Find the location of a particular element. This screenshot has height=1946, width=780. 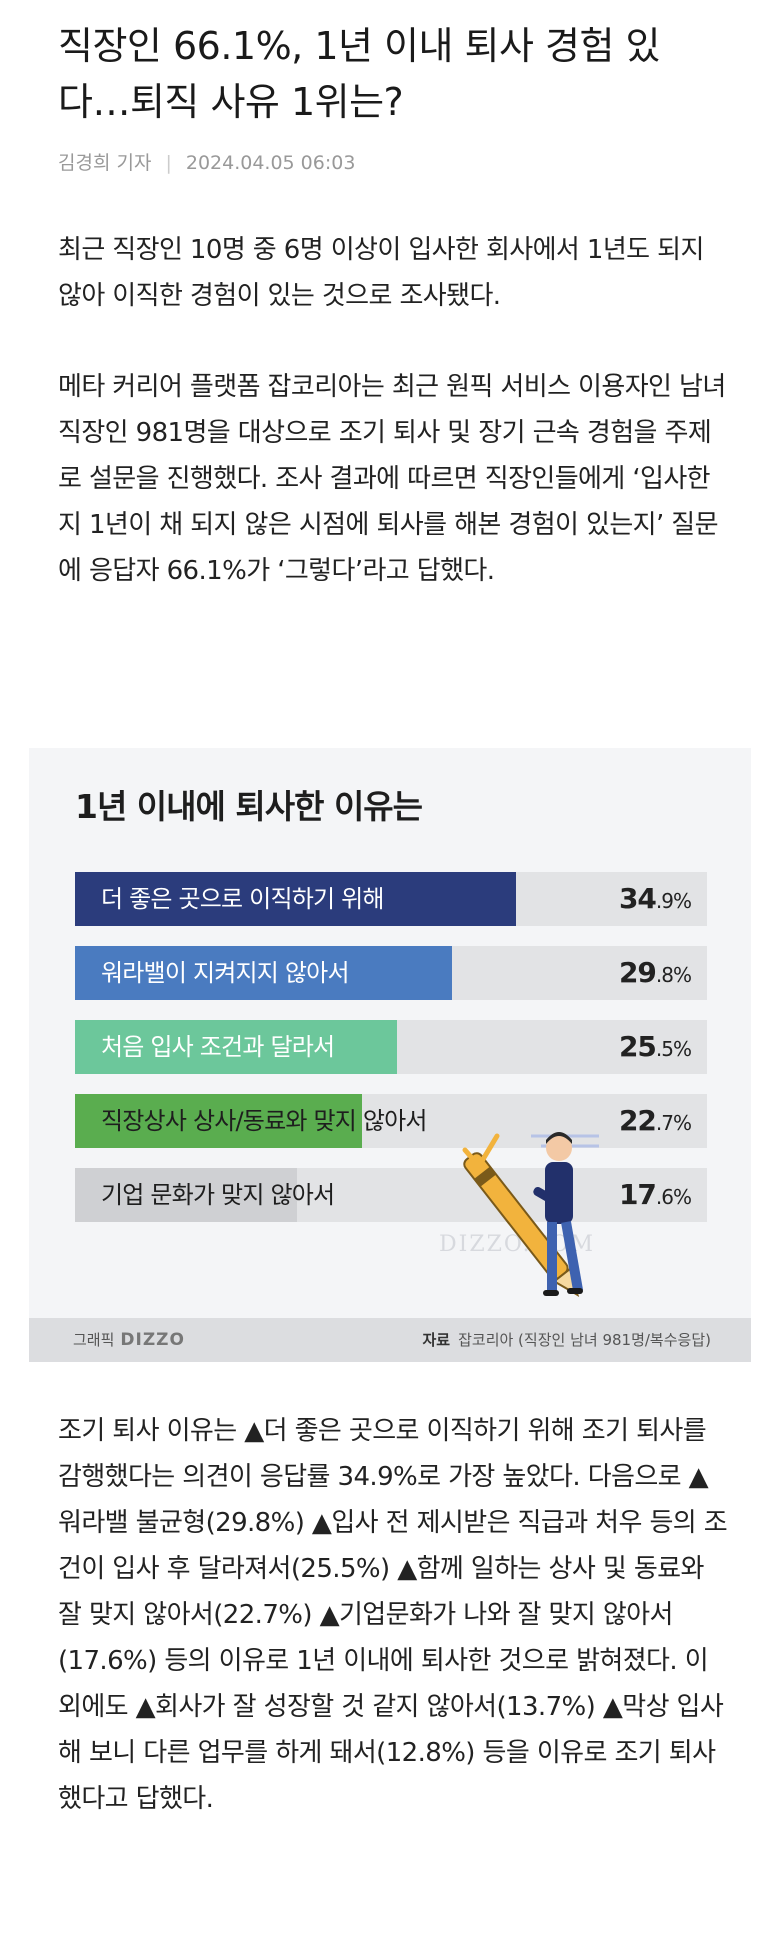

bar-value-decimal: .7% is located at coordinates (673, 1123).